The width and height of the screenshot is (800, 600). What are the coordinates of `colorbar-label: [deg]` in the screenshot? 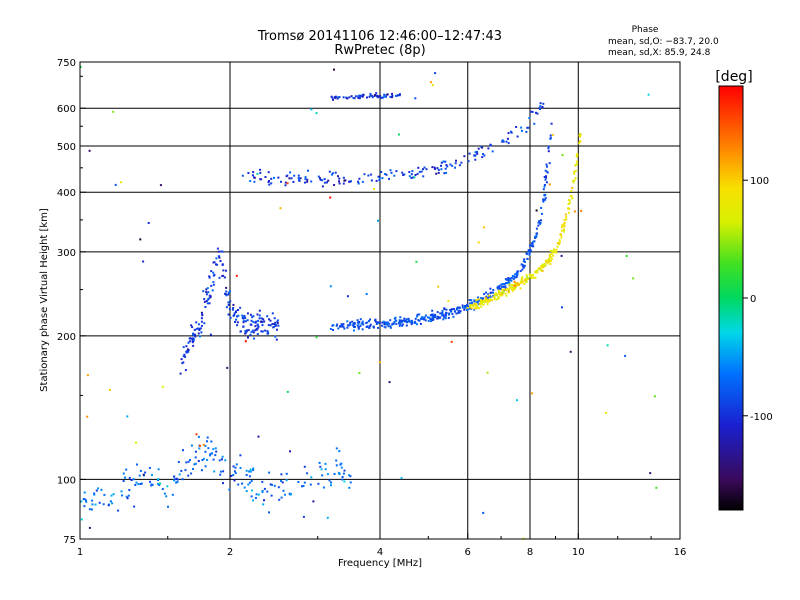 It's located at (733, 77).